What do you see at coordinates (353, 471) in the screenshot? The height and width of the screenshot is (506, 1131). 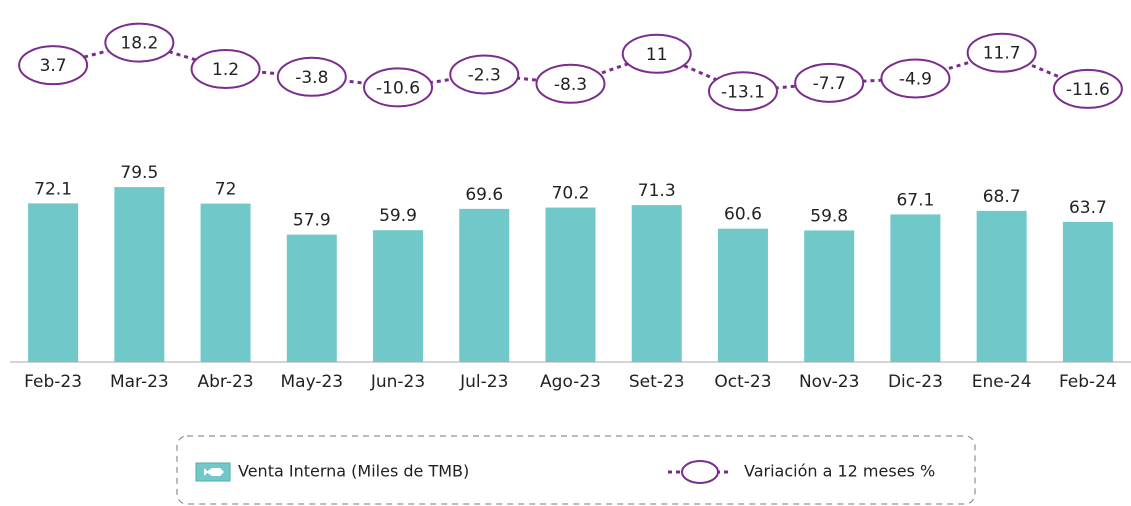 I see `legend-label: Venta Interna (Miles de TMB)` at bounding box center [353, 471].